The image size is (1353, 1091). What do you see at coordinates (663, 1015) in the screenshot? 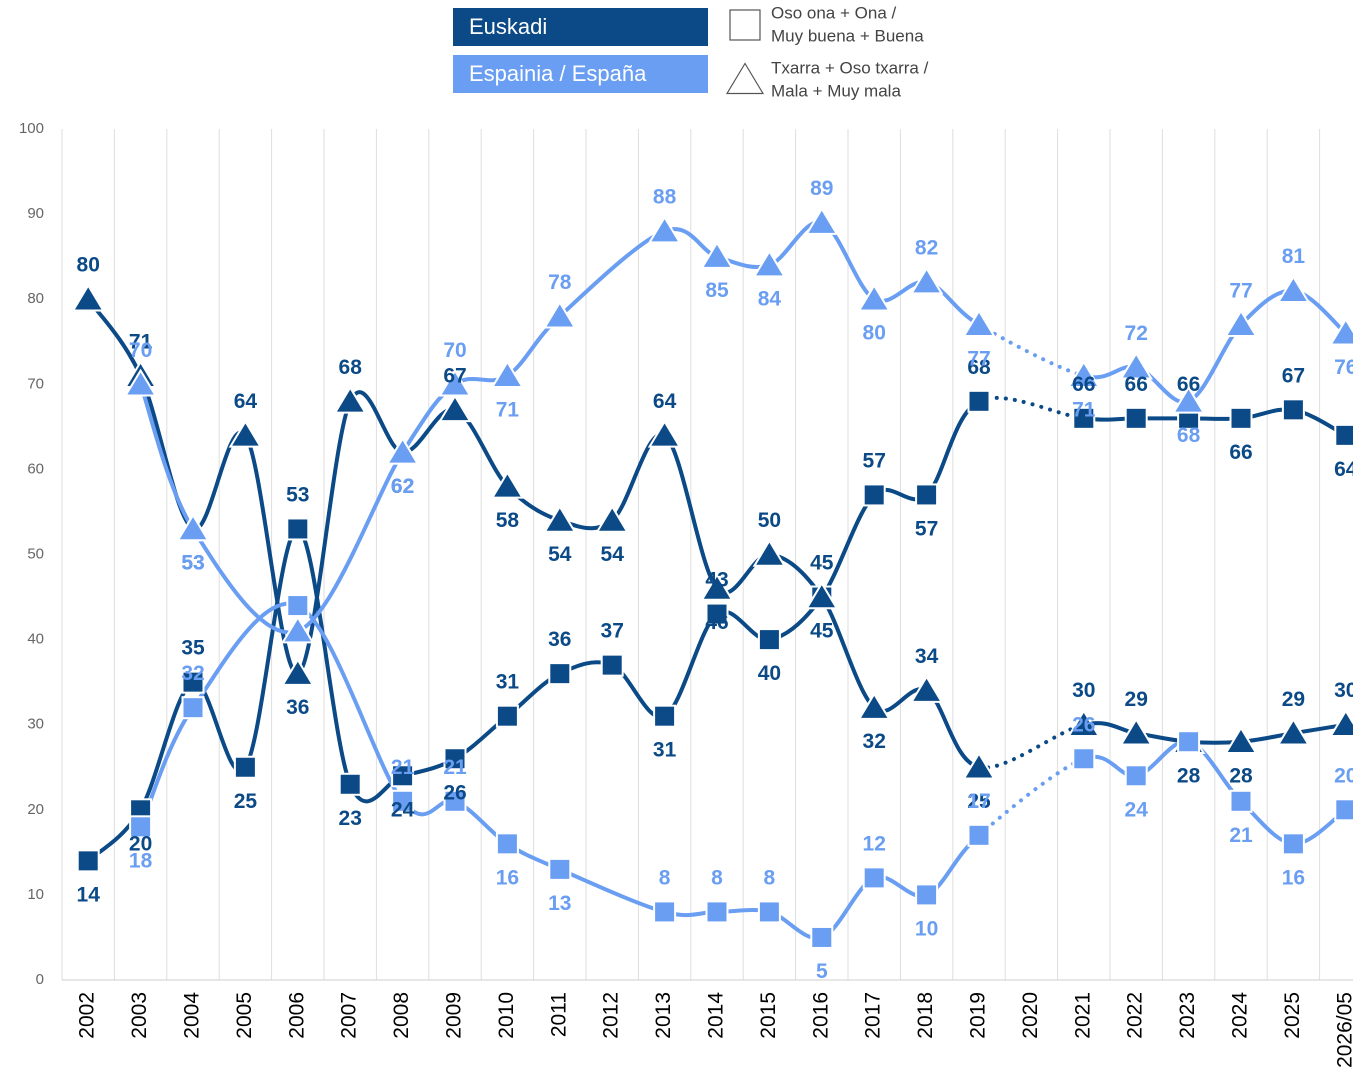
I see `x-tick-label: 2013` at bounding box center [663, 1015].